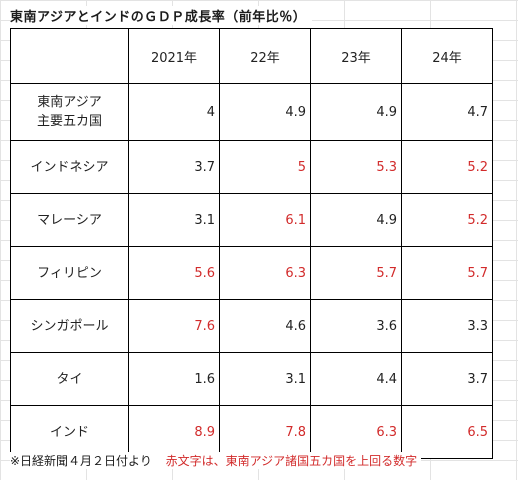  Describe the element at coordinates (447, 432) in the screenshot. I see `value-cell-highlight: 6.5` at that location.